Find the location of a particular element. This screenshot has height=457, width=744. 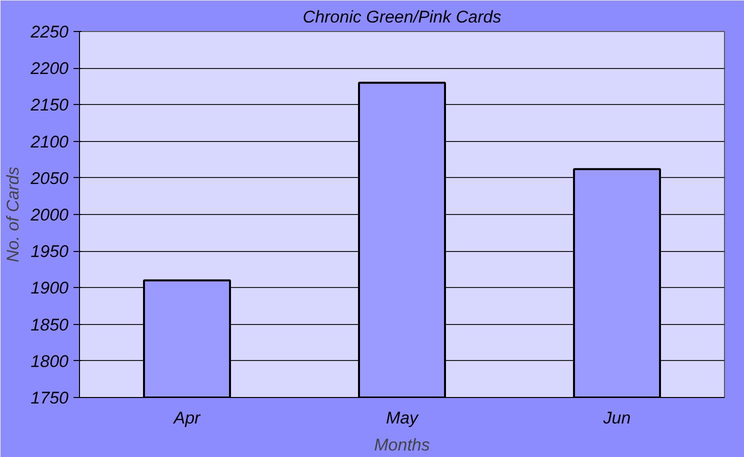

y-axis-title: No. of Cards is located at coordinates (13, 214).